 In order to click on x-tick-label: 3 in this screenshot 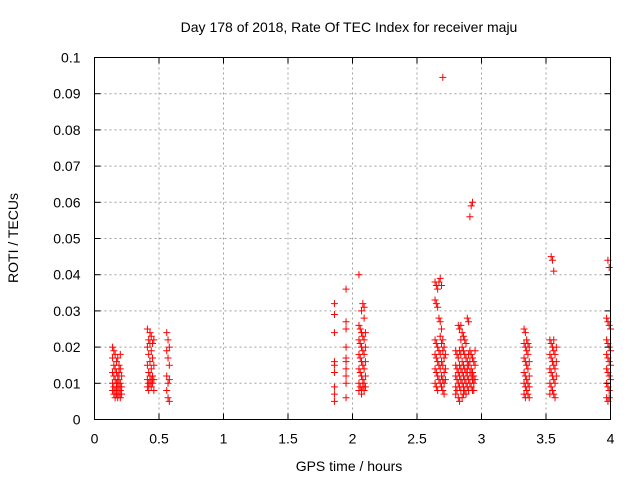, I will do `click(482, 439)`.